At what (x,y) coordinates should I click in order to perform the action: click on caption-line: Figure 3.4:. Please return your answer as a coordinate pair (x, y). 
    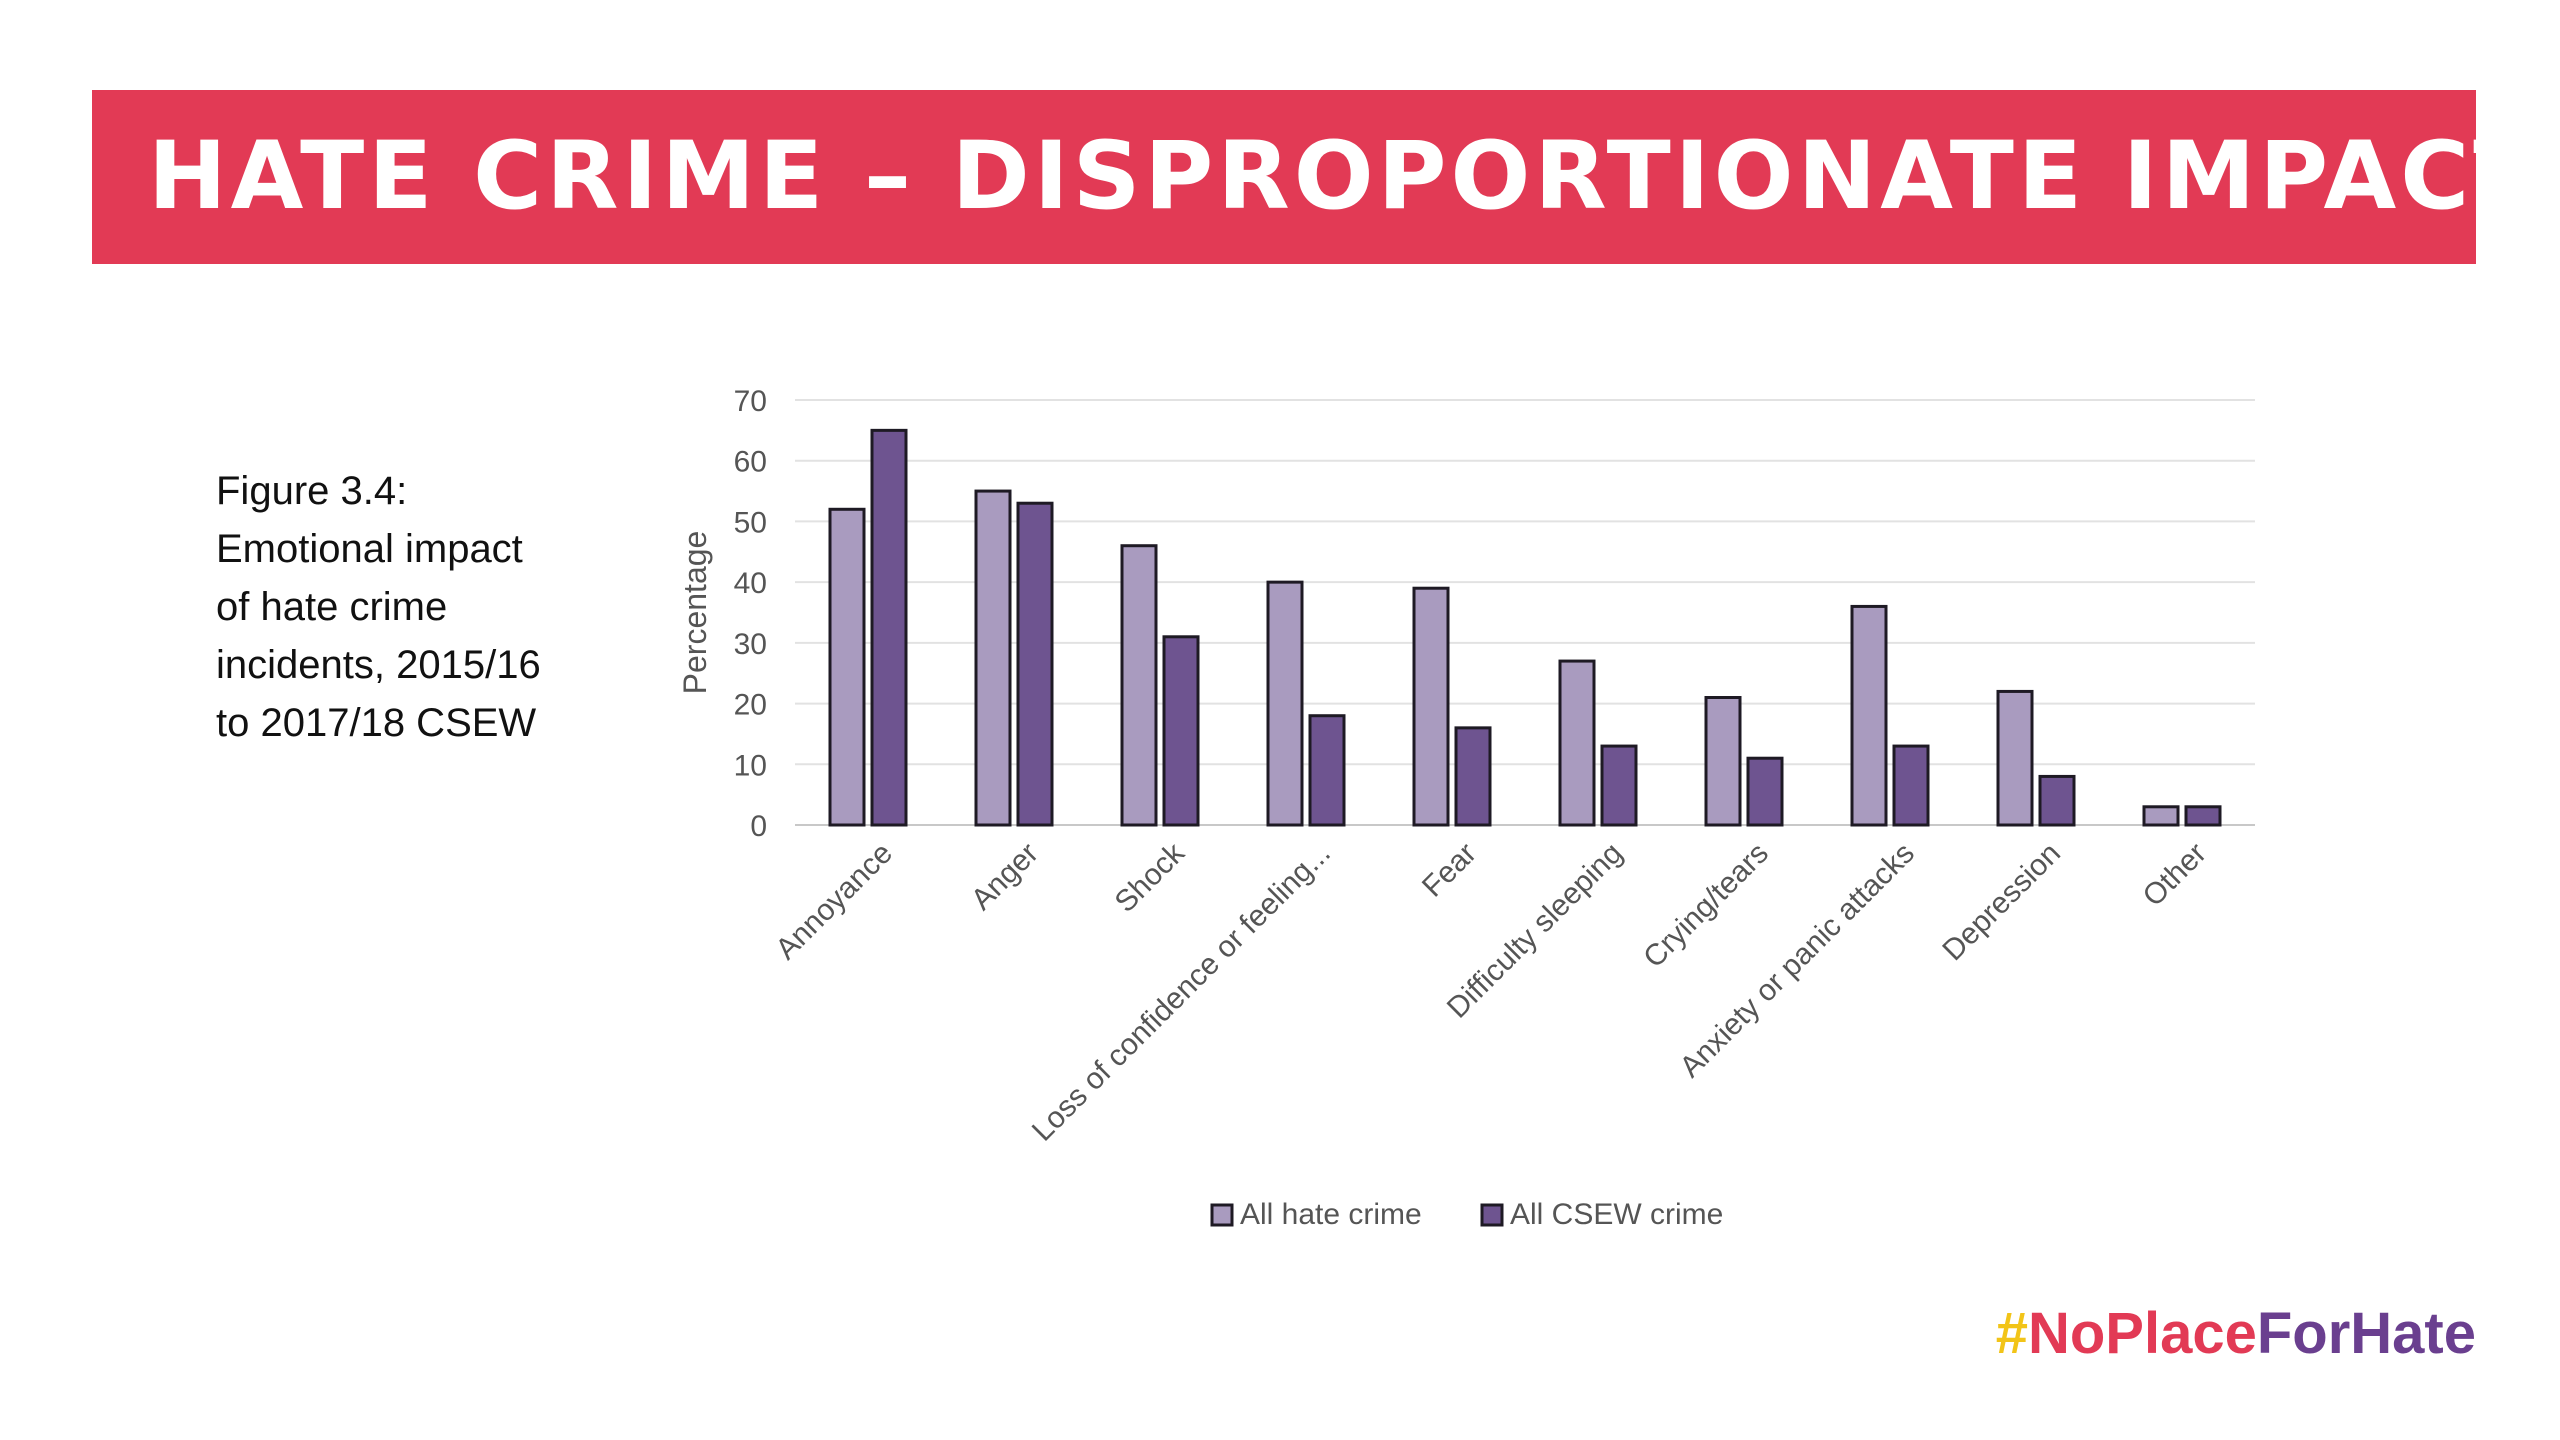
    Looking at the image, I should click on (312, 491).